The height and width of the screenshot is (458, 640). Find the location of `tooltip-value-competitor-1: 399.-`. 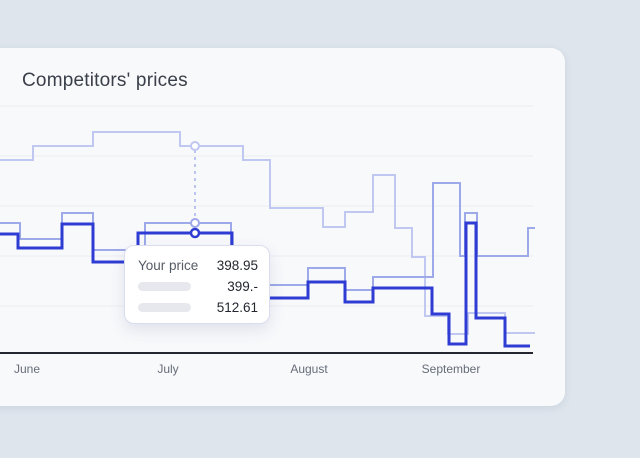

tooltip-value-competitor-1: 399.- is located at coordinates (242, 286).